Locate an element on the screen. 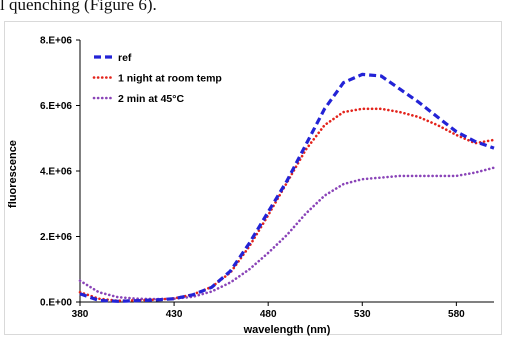 The width and height of the screenshot is (505, 337). x-tick-label: 430 is located at coordinates (174, 314).